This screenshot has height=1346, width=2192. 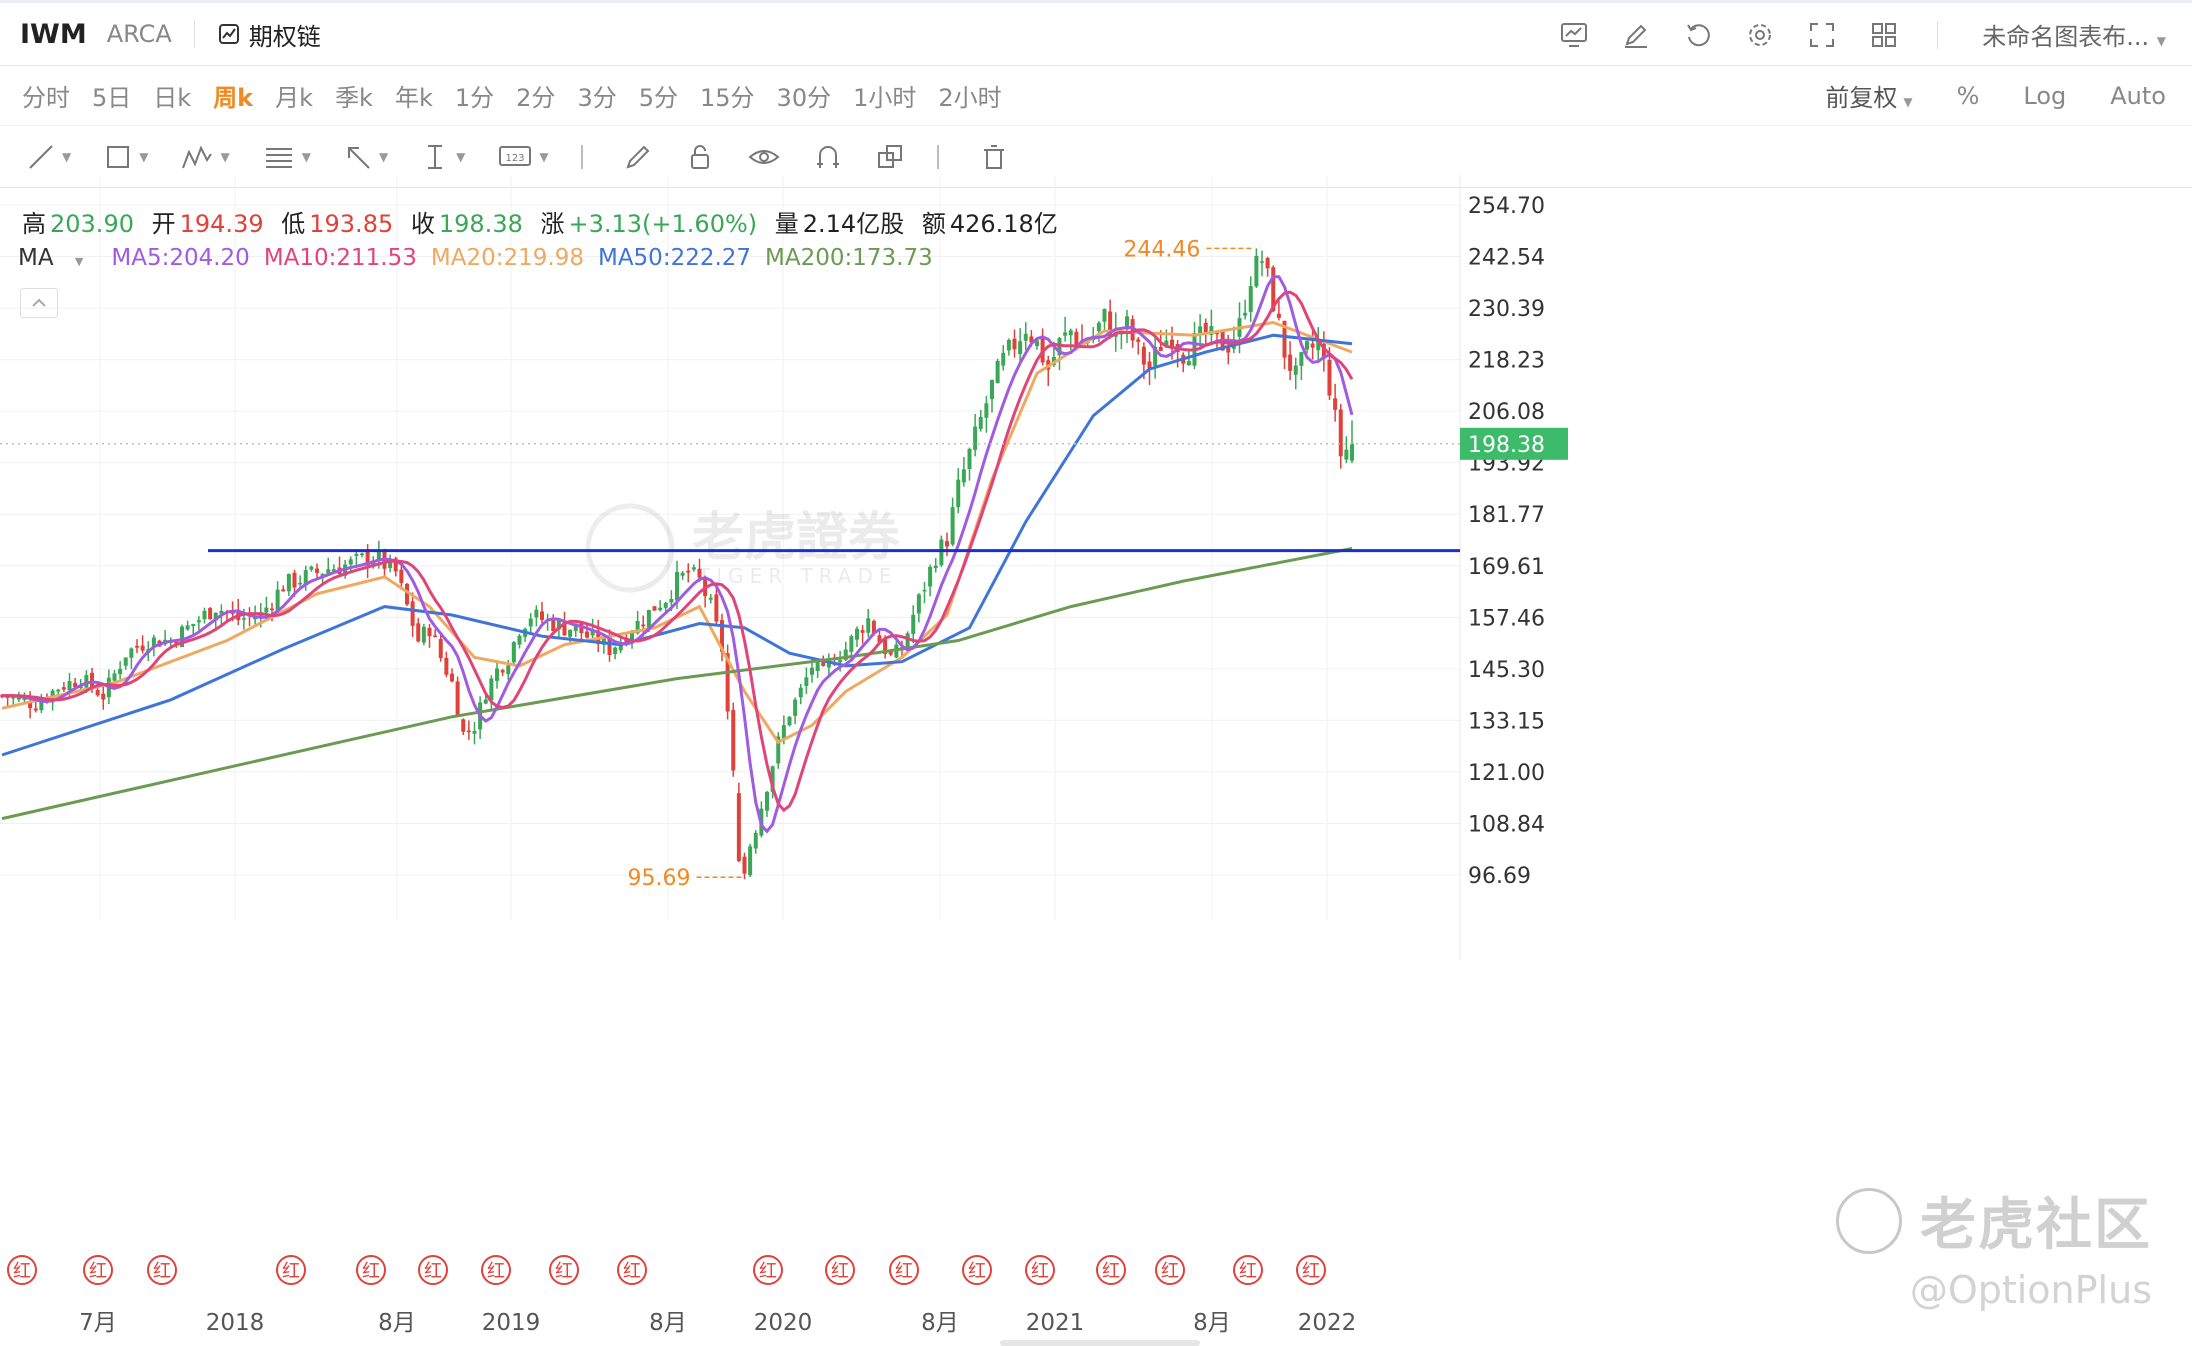 I want to click on clone-tool, so click(x=890, y=157).